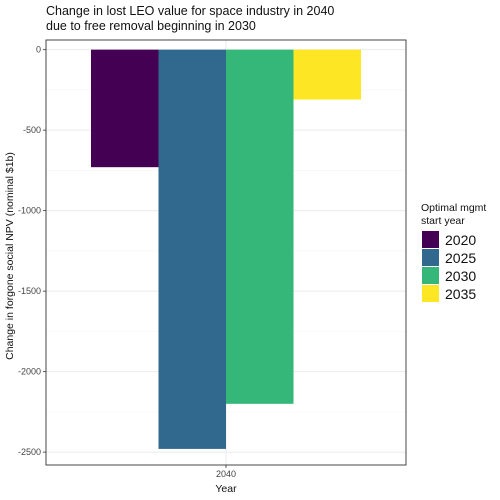  What do you see at coordinates (38, 50) in the screenshot?
I see `y-tick-label: 0` at bounding box center [38, 50].